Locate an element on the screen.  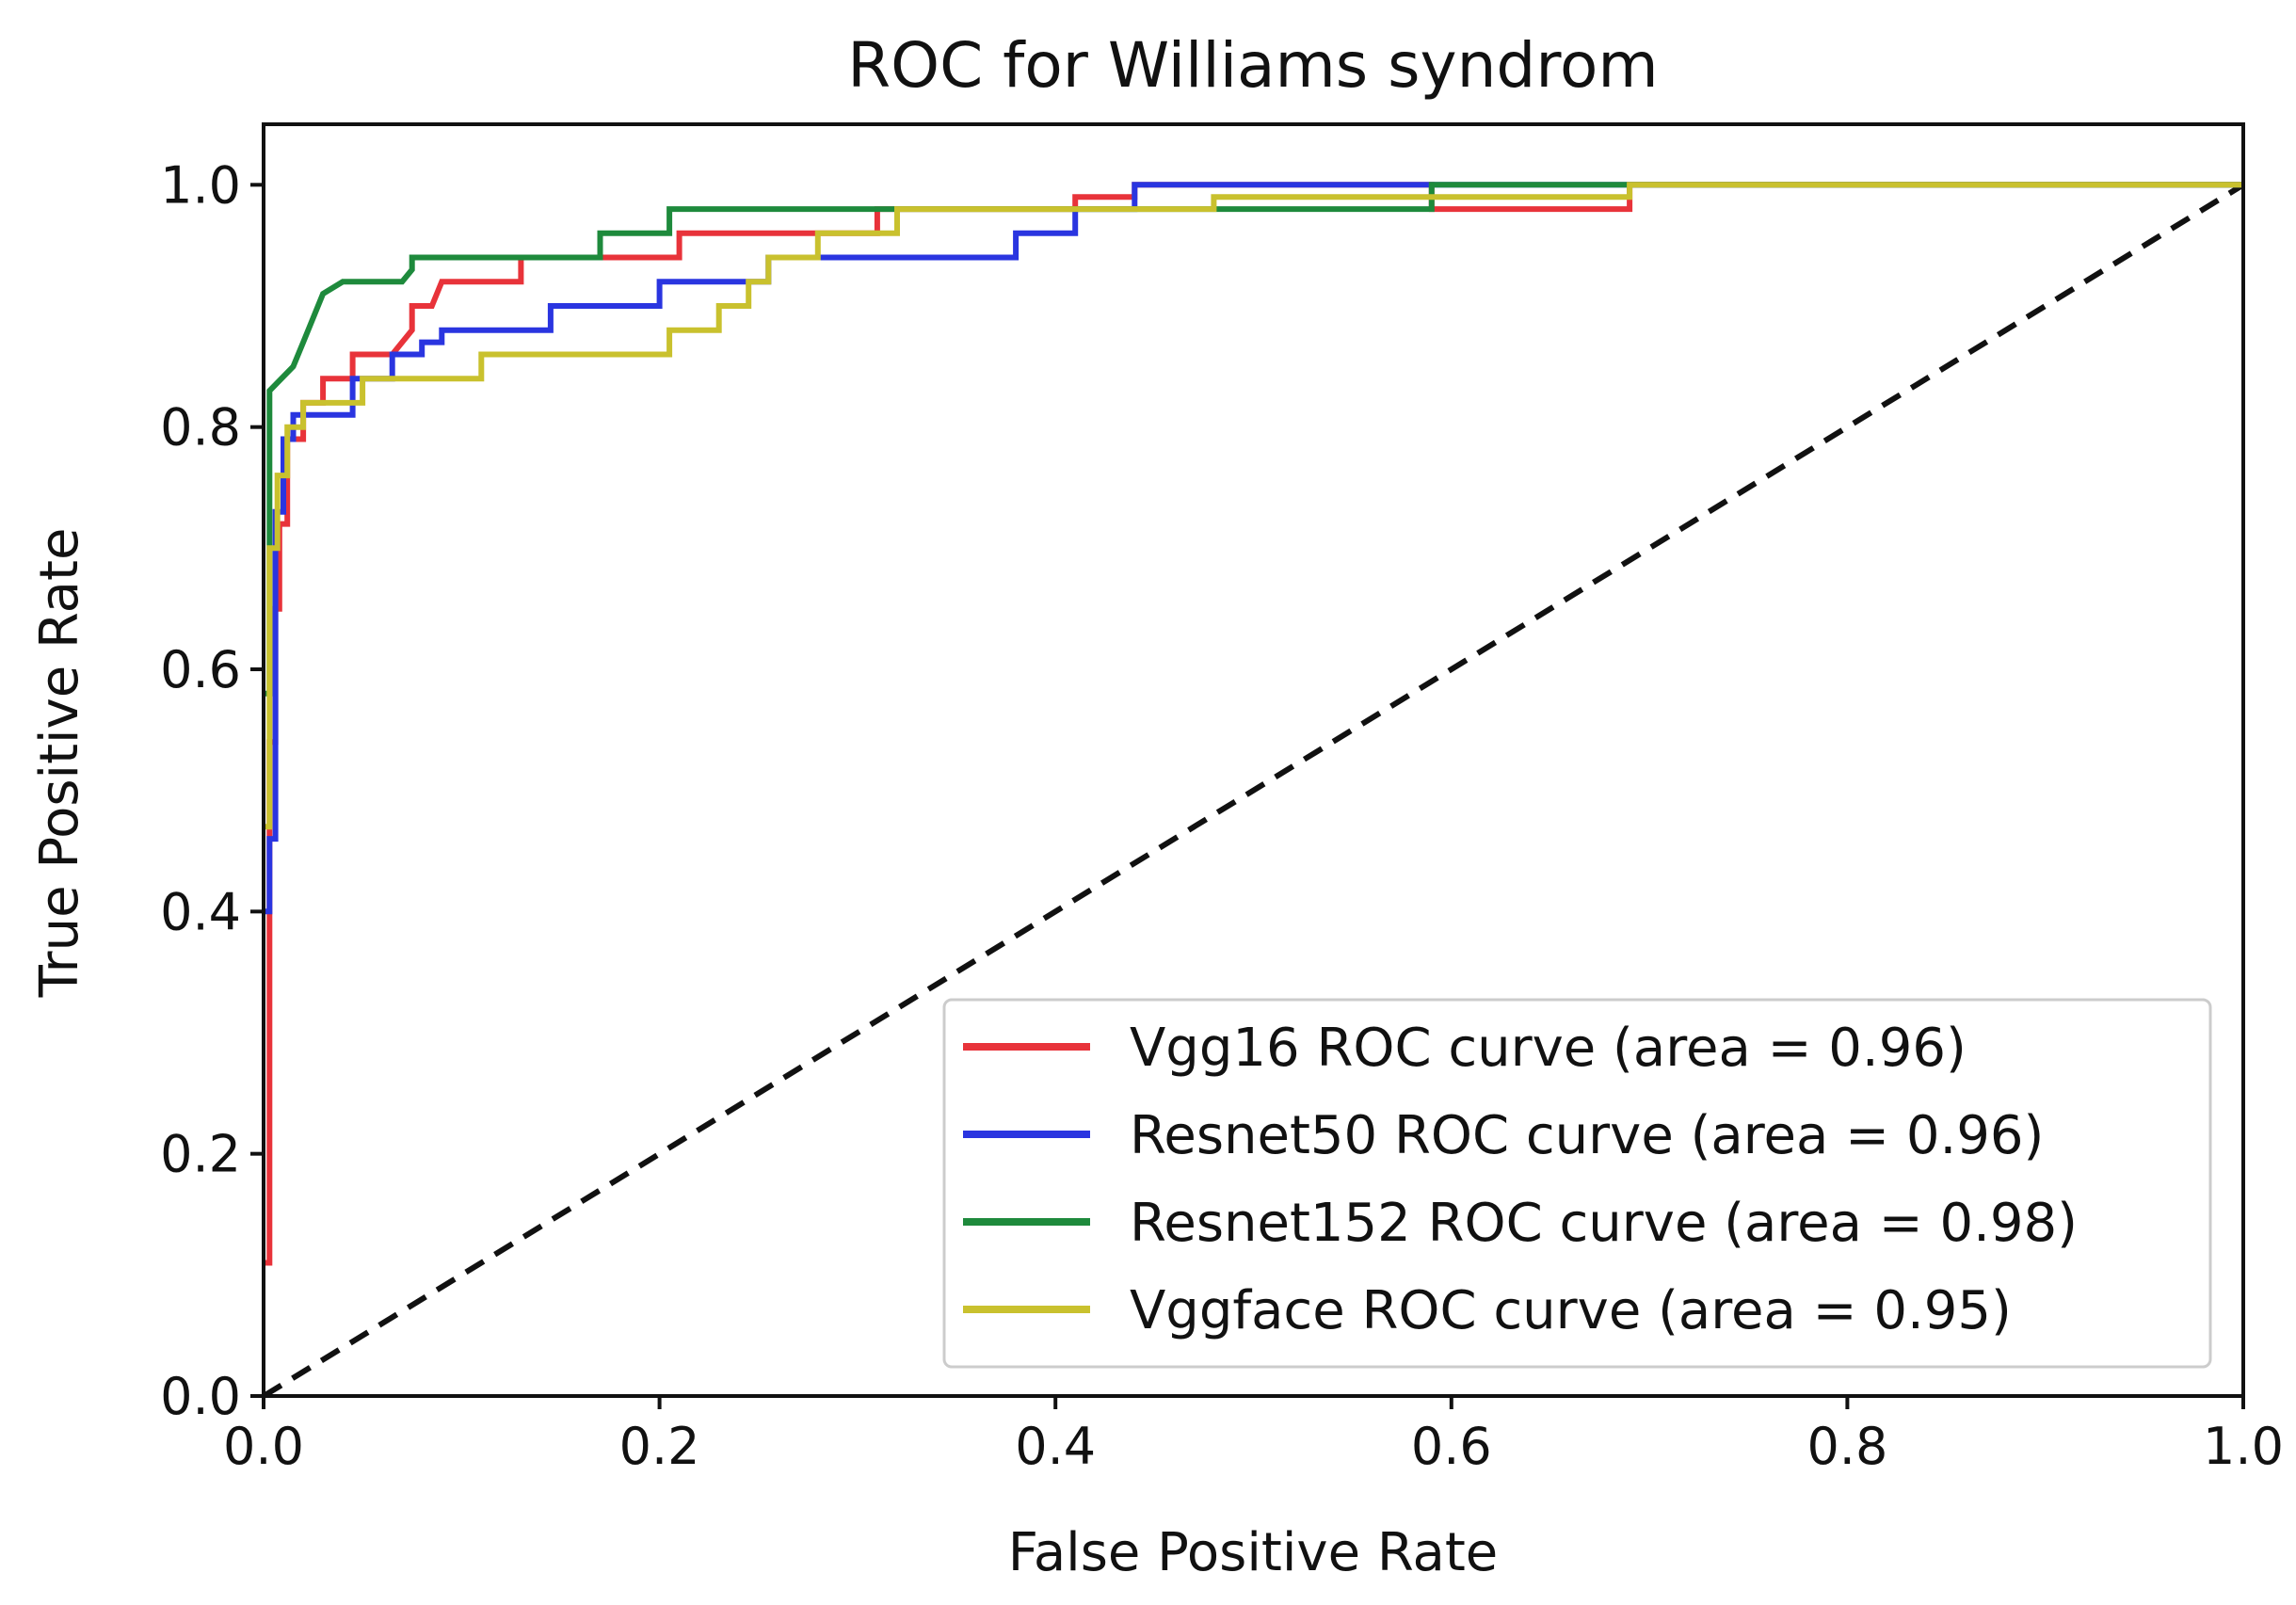
y-tick-label: 0.6 is located at coordinates (200, 670).